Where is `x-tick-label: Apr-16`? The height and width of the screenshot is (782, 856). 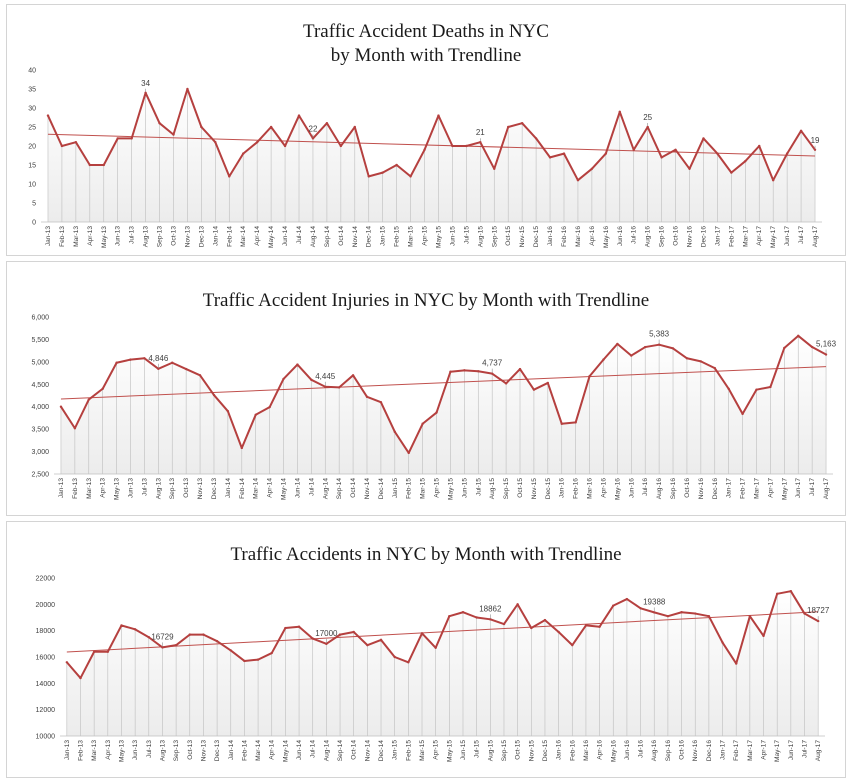
x-tick-label: Apr-16 is located at coordinates (592, 236).